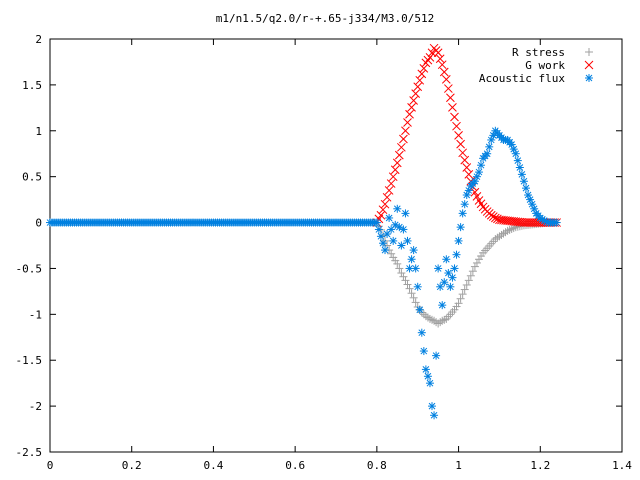  I want to click on y-tick-label: -2.5, so click(29, 452).